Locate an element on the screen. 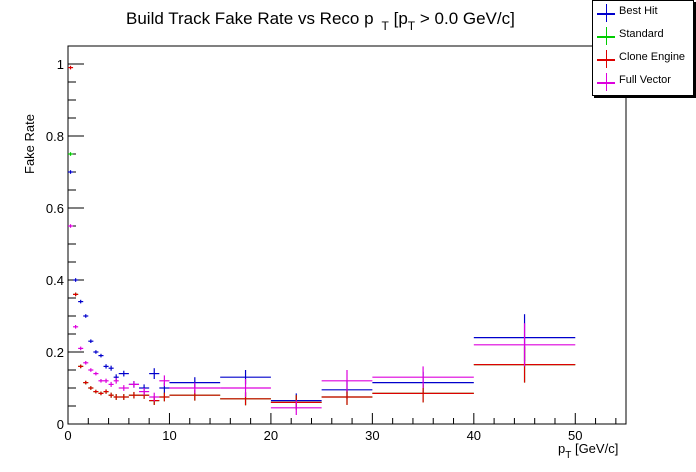 This screenshot has height=472, width=696. x-label-subscript: T is located at coordinates (568, 455).